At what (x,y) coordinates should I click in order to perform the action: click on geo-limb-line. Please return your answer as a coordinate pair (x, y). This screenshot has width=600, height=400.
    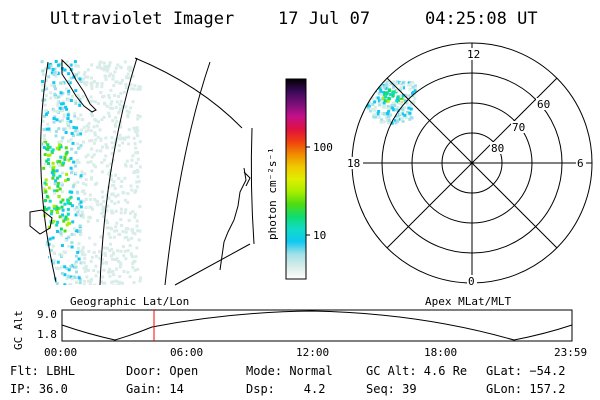
    Looking at the image, I should click on (48, 172).